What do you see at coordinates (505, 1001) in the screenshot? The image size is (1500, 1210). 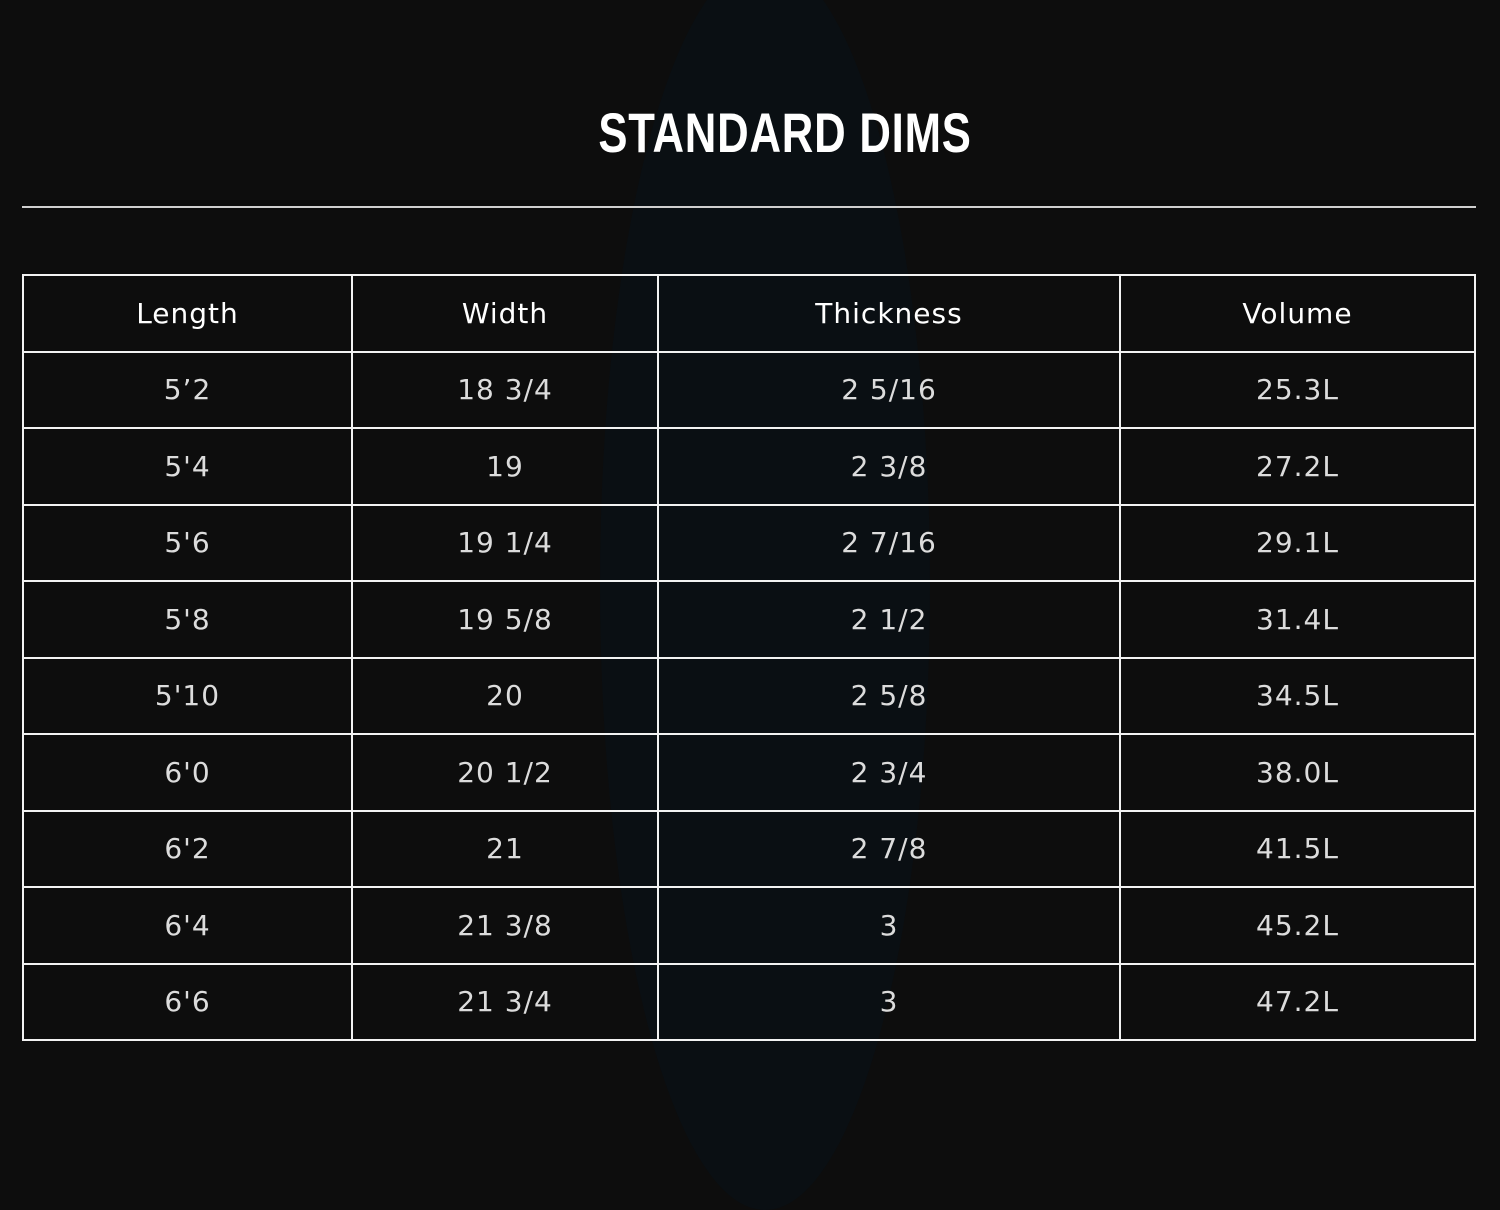 I see `cell-width: 21 3/4` at bounding box center [505, 1001].